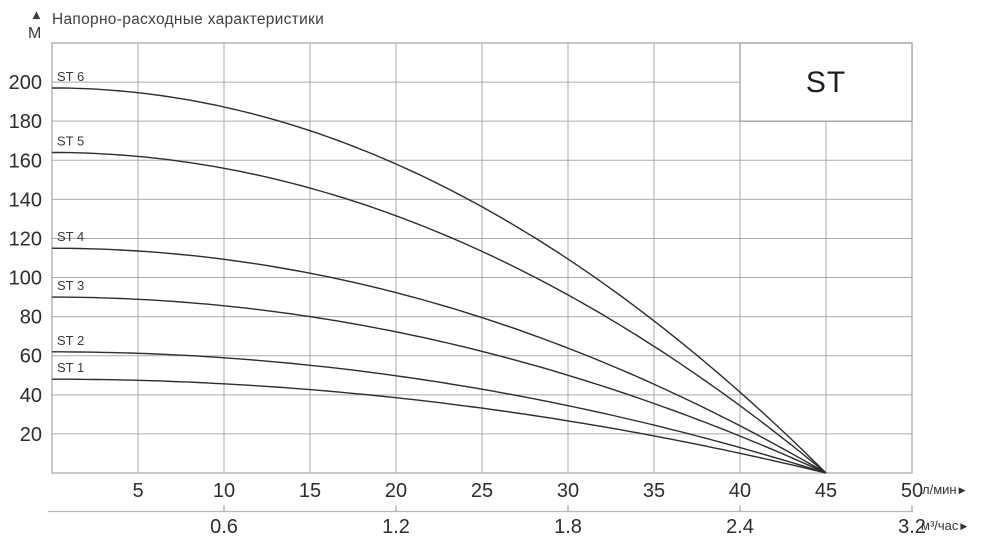 The image size is (983, 552). I want to click on y-tick-label: 180, so click(25, 122).